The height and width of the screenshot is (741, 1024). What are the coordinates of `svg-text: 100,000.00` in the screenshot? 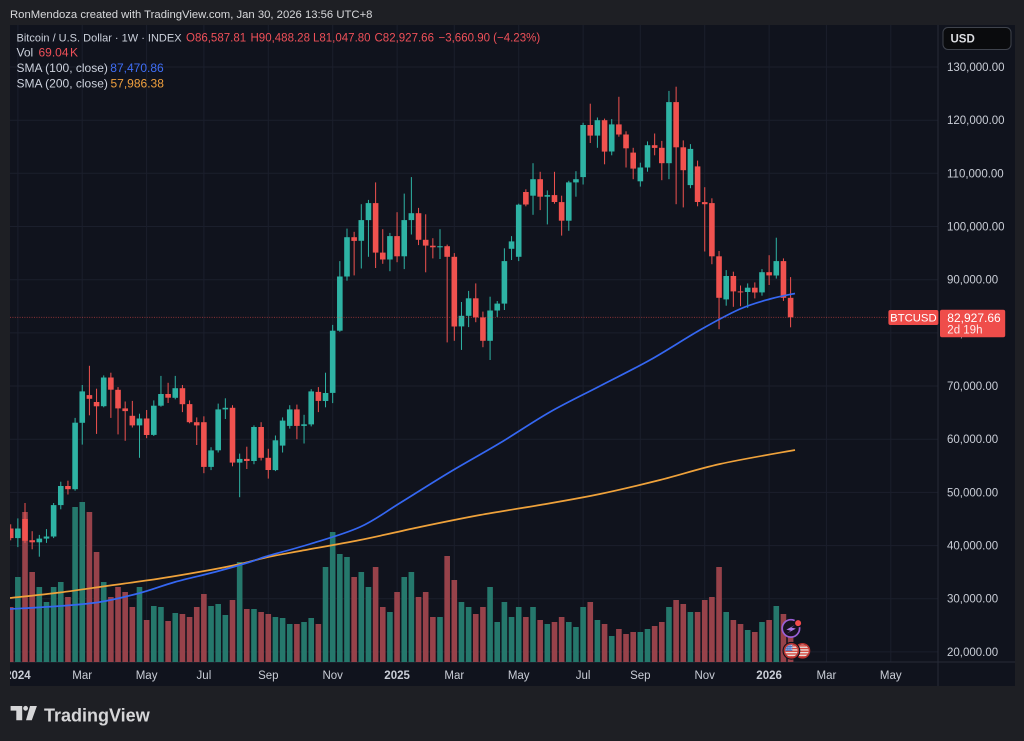 It's located at (976, 228).